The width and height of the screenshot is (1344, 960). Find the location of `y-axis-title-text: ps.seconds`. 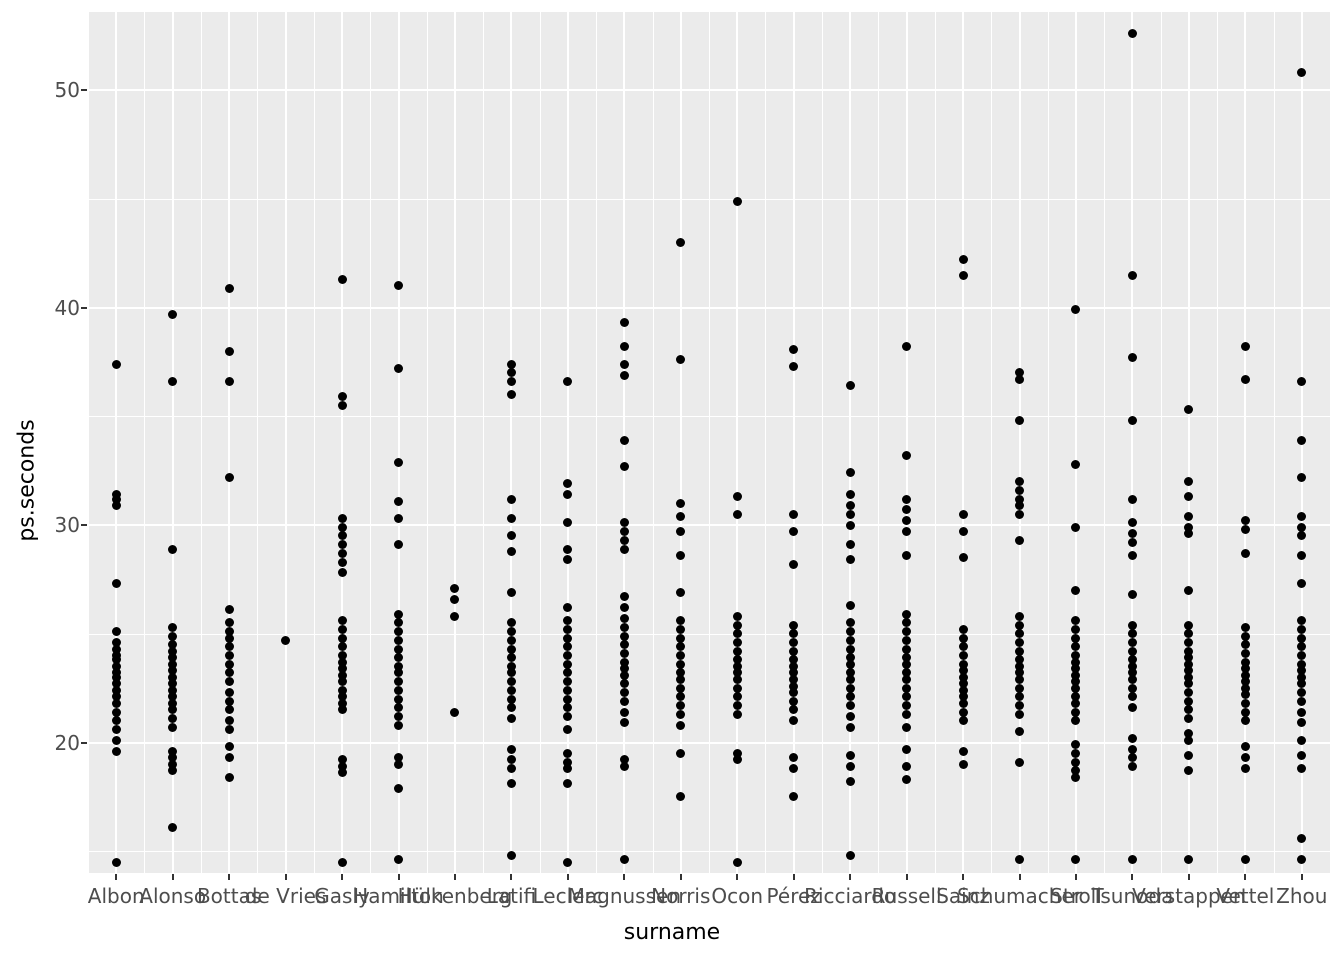

y-axis-title-text: ps.seconds is located at coordinates (27, 480).